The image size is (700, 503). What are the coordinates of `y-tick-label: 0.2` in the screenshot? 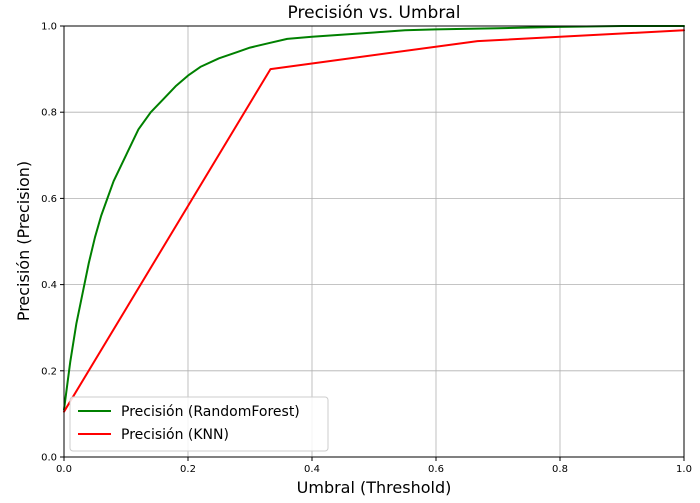 It's located at (49, 371).